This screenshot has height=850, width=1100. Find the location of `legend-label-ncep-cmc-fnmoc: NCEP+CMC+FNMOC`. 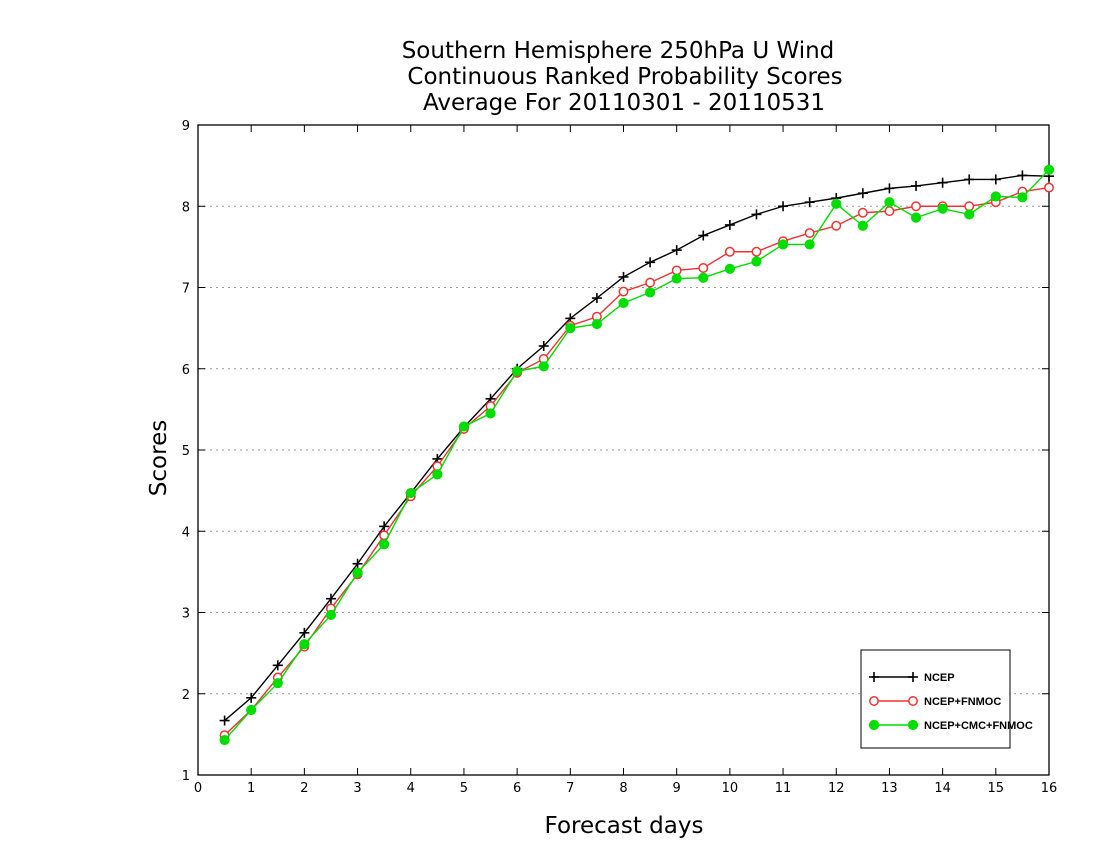

legend-label-ncep-cmc-fnmoc: NCEP+CMC+FNMOC is located at coordinates (978, 726).